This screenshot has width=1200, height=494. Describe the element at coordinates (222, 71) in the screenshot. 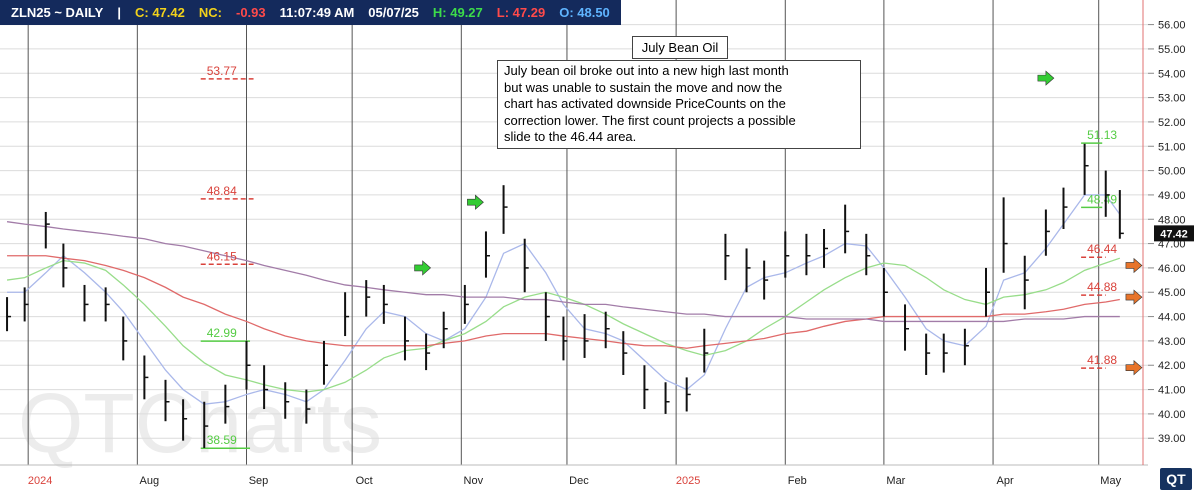

I see `price-level-label: 53.77` at that location.